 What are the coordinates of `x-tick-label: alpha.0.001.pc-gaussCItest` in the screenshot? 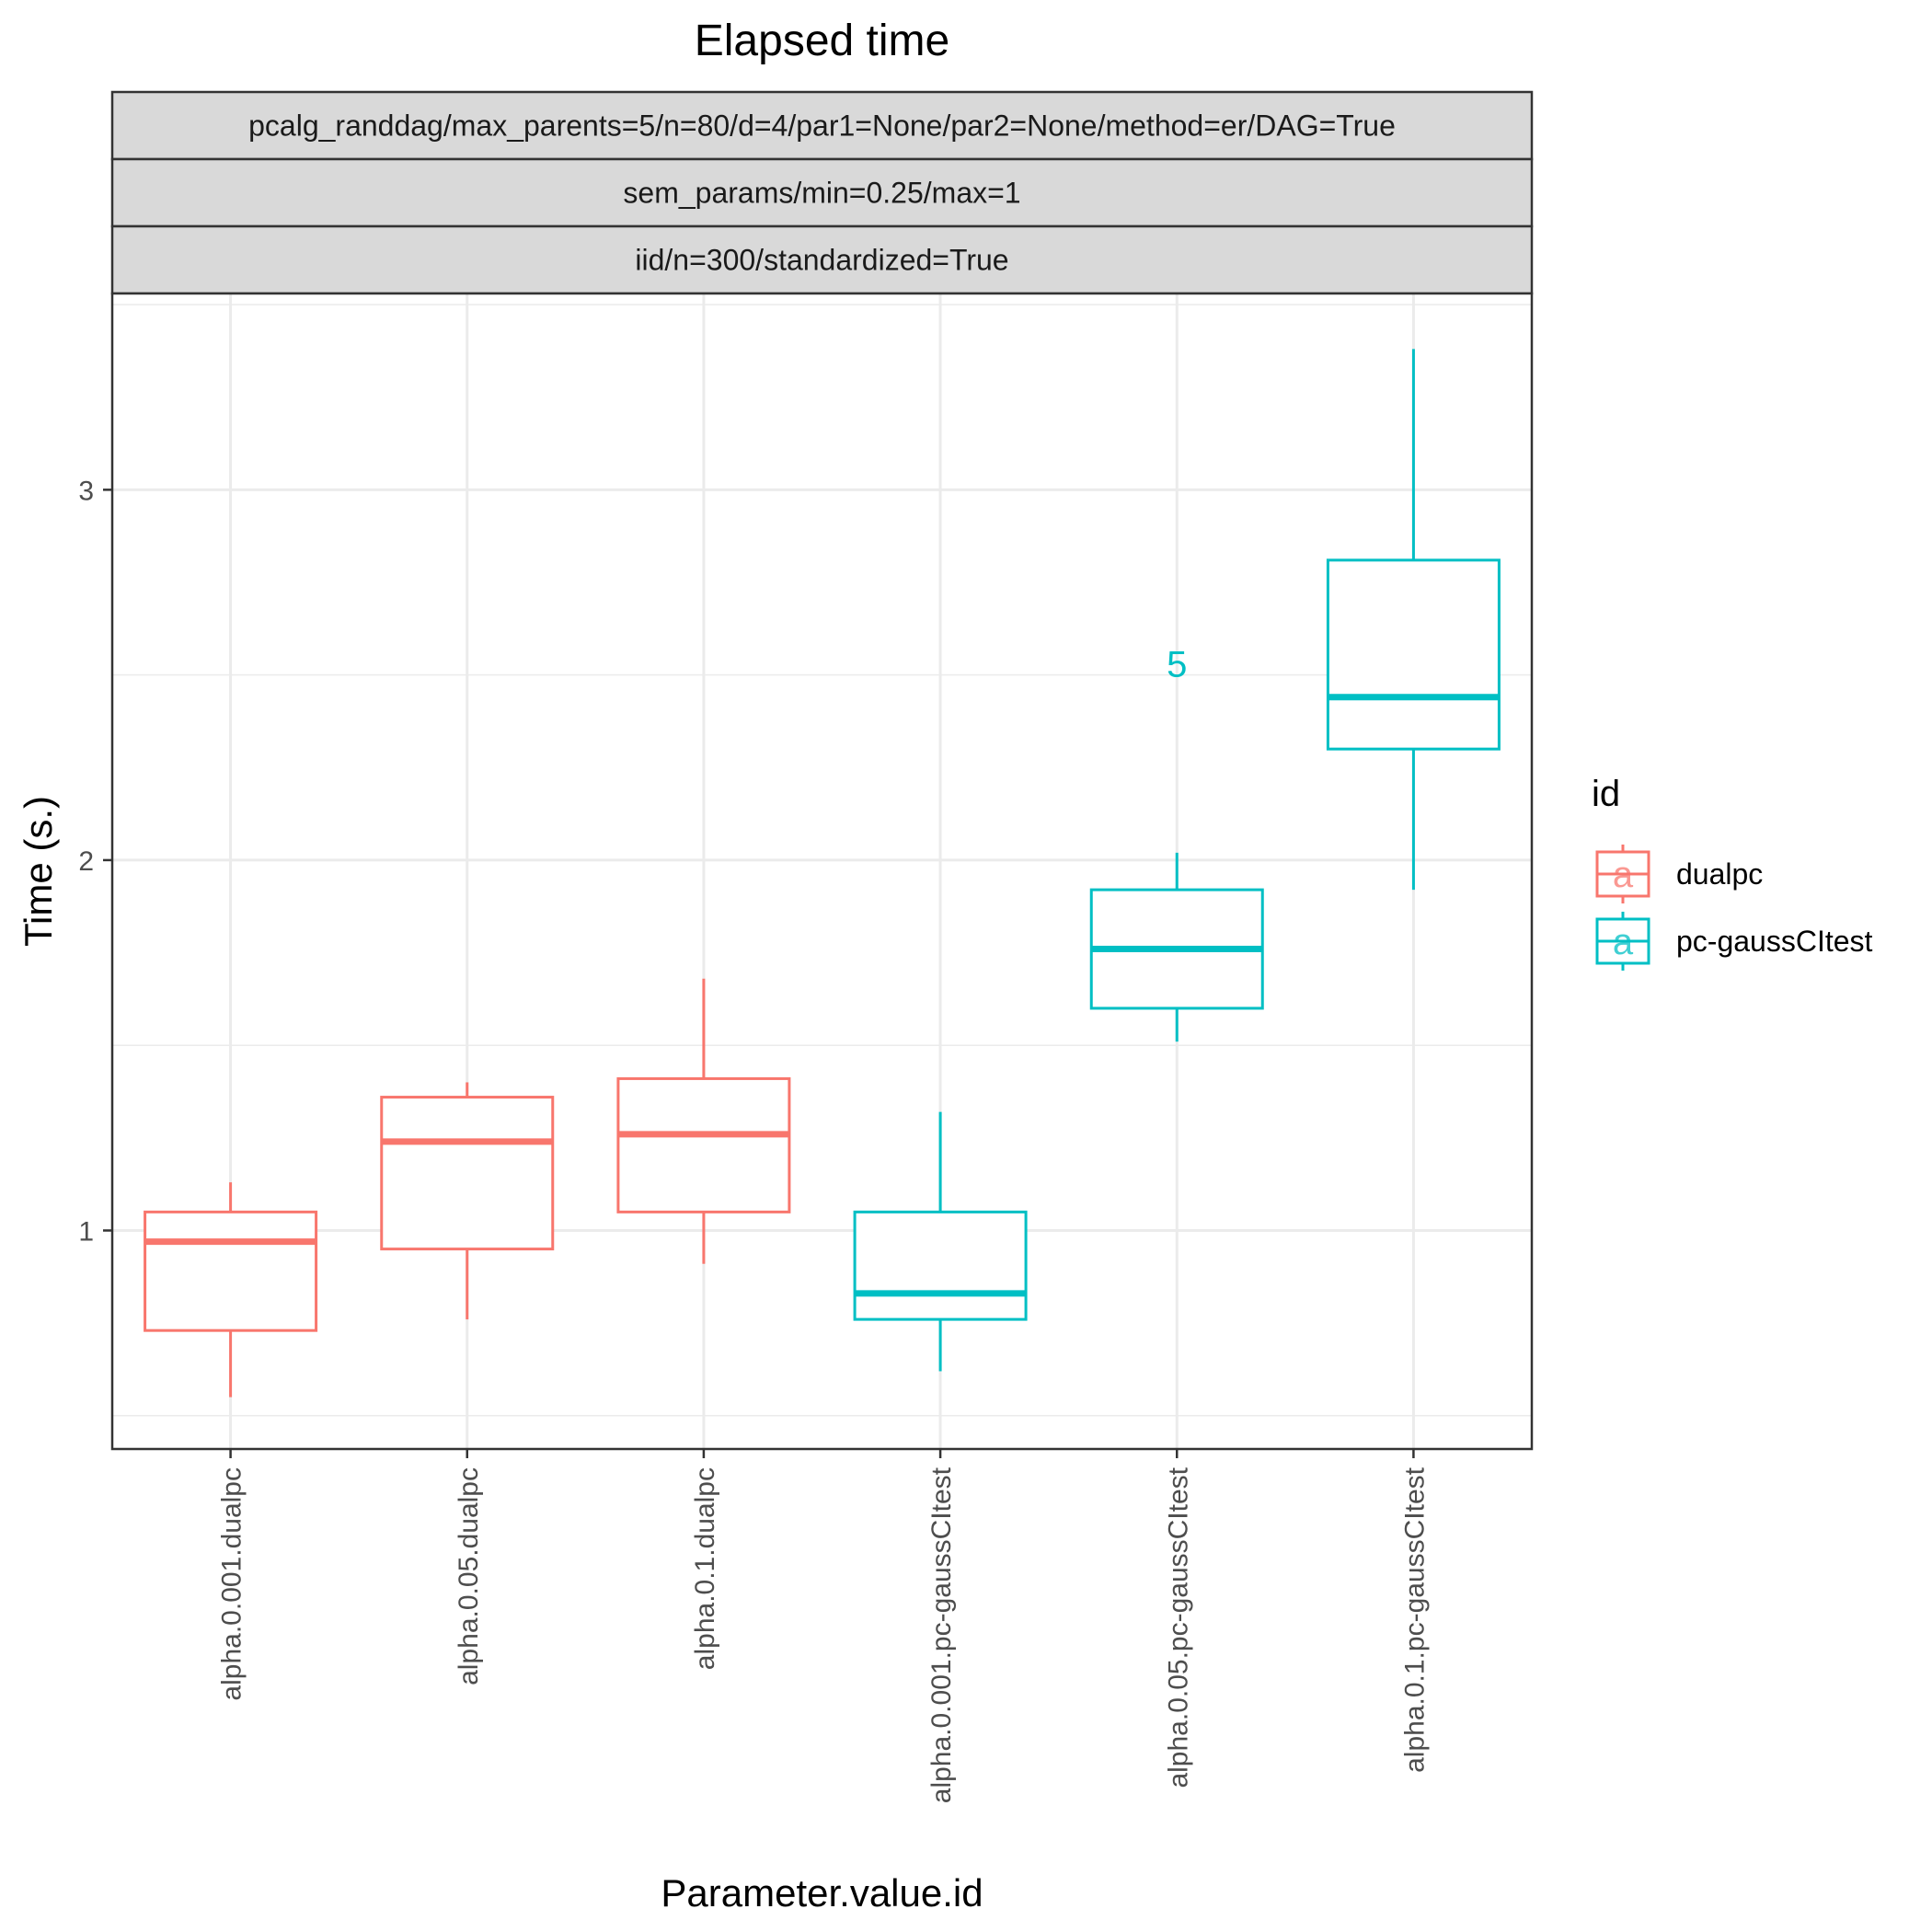 It's located at (941, 1634).